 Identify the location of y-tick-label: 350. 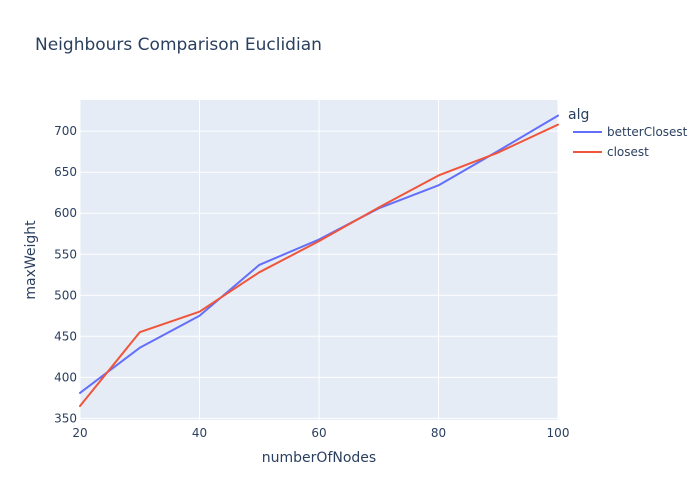
(65, 418).